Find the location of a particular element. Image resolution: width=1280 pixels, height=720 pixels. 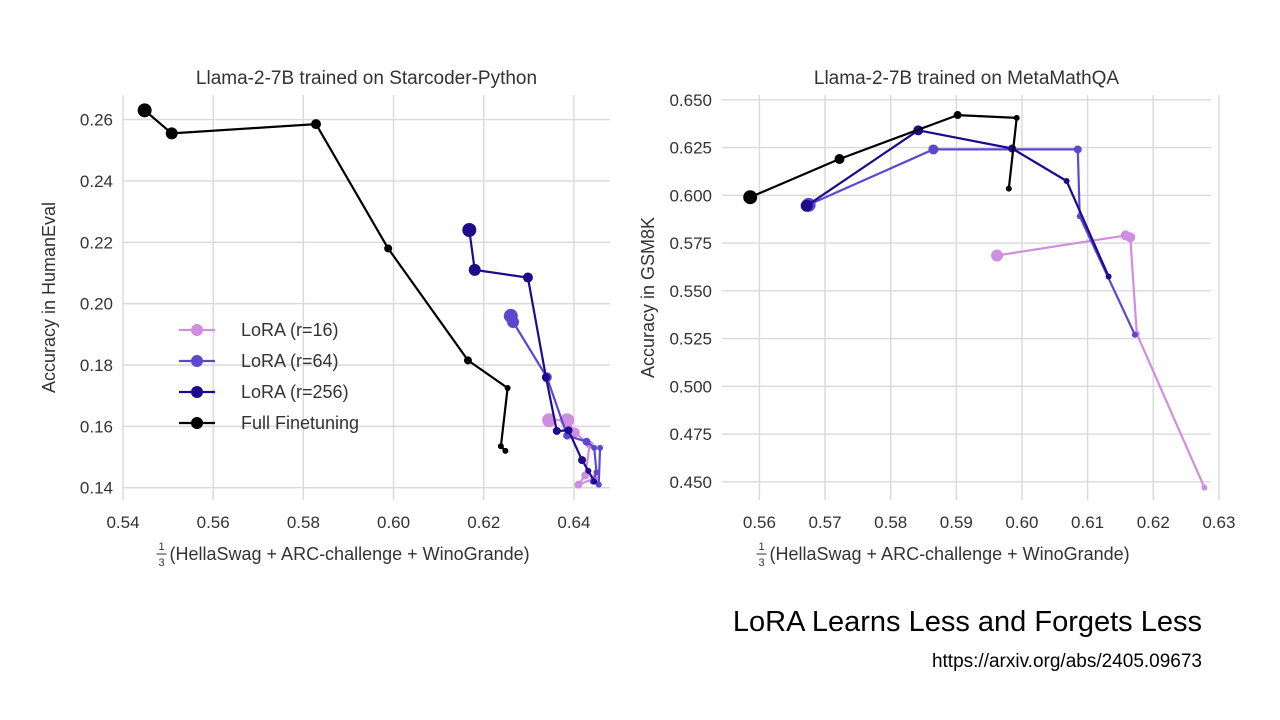

y-tick-label: 0.14 is located at coordinates (96, 488).